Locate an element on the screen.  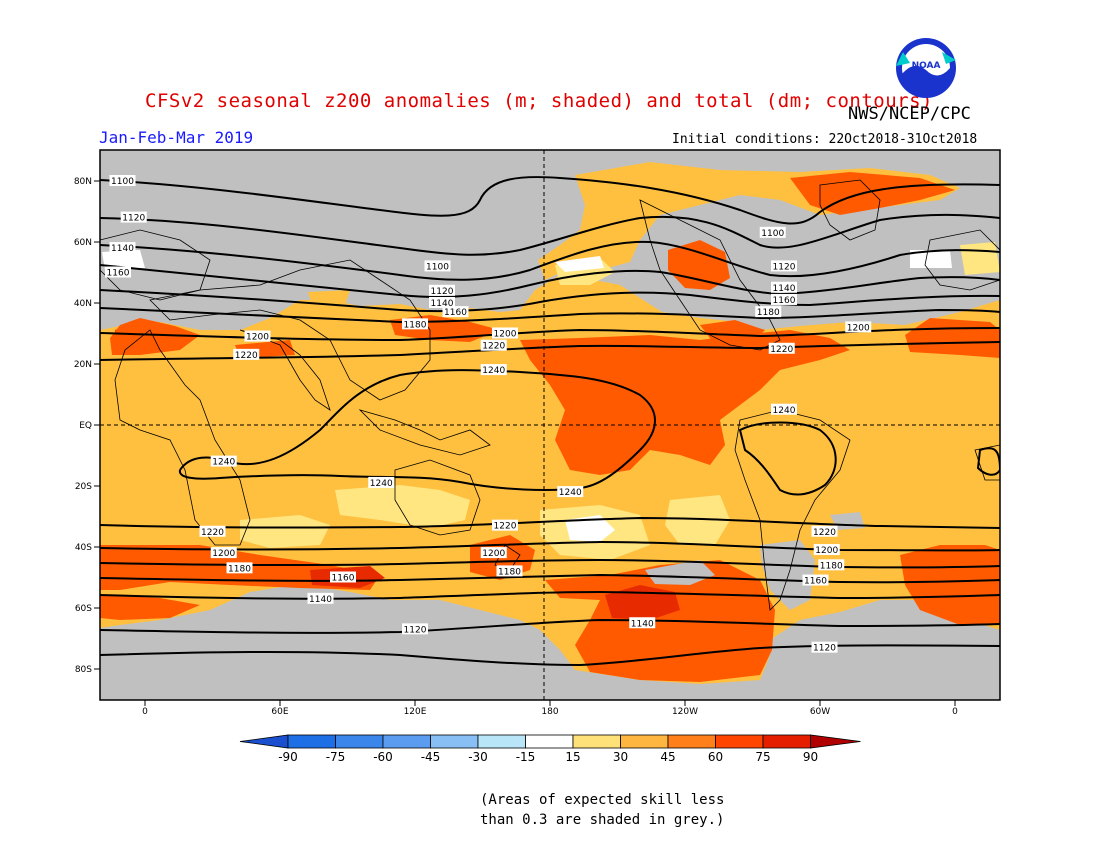
colorbar-label: 45 is located at coordinates (667, 757).